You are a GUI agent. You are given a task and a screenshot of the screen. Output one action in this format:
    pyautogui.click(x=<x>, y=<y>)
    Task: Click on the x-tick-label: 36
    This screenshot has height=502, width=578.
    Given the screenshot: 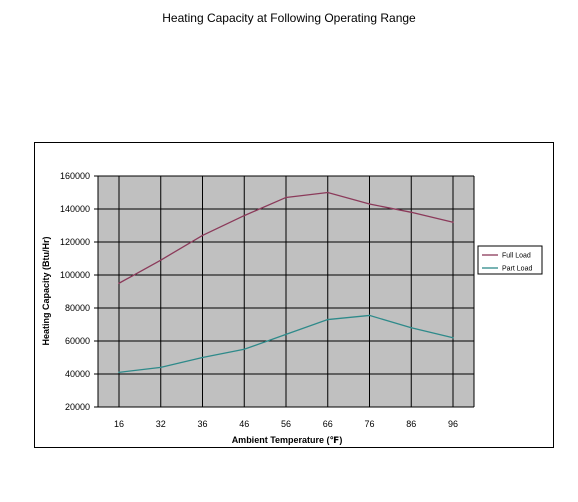 What is the action you would take?
    pyautogui.click(x=202, y=424)
    